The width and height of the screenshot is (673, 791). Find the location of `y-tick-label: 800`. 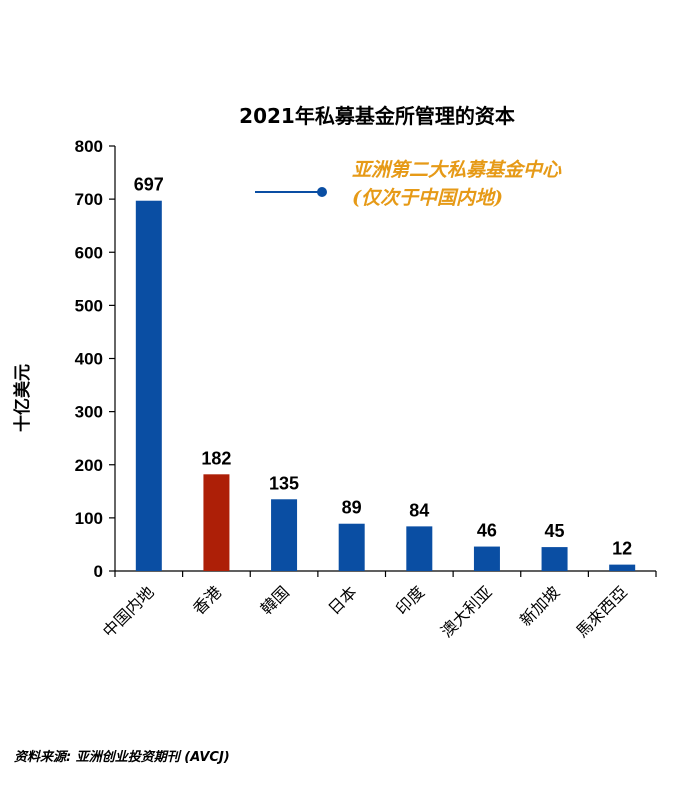

y-tick-label: 800 is located at coordinates (89, 146).